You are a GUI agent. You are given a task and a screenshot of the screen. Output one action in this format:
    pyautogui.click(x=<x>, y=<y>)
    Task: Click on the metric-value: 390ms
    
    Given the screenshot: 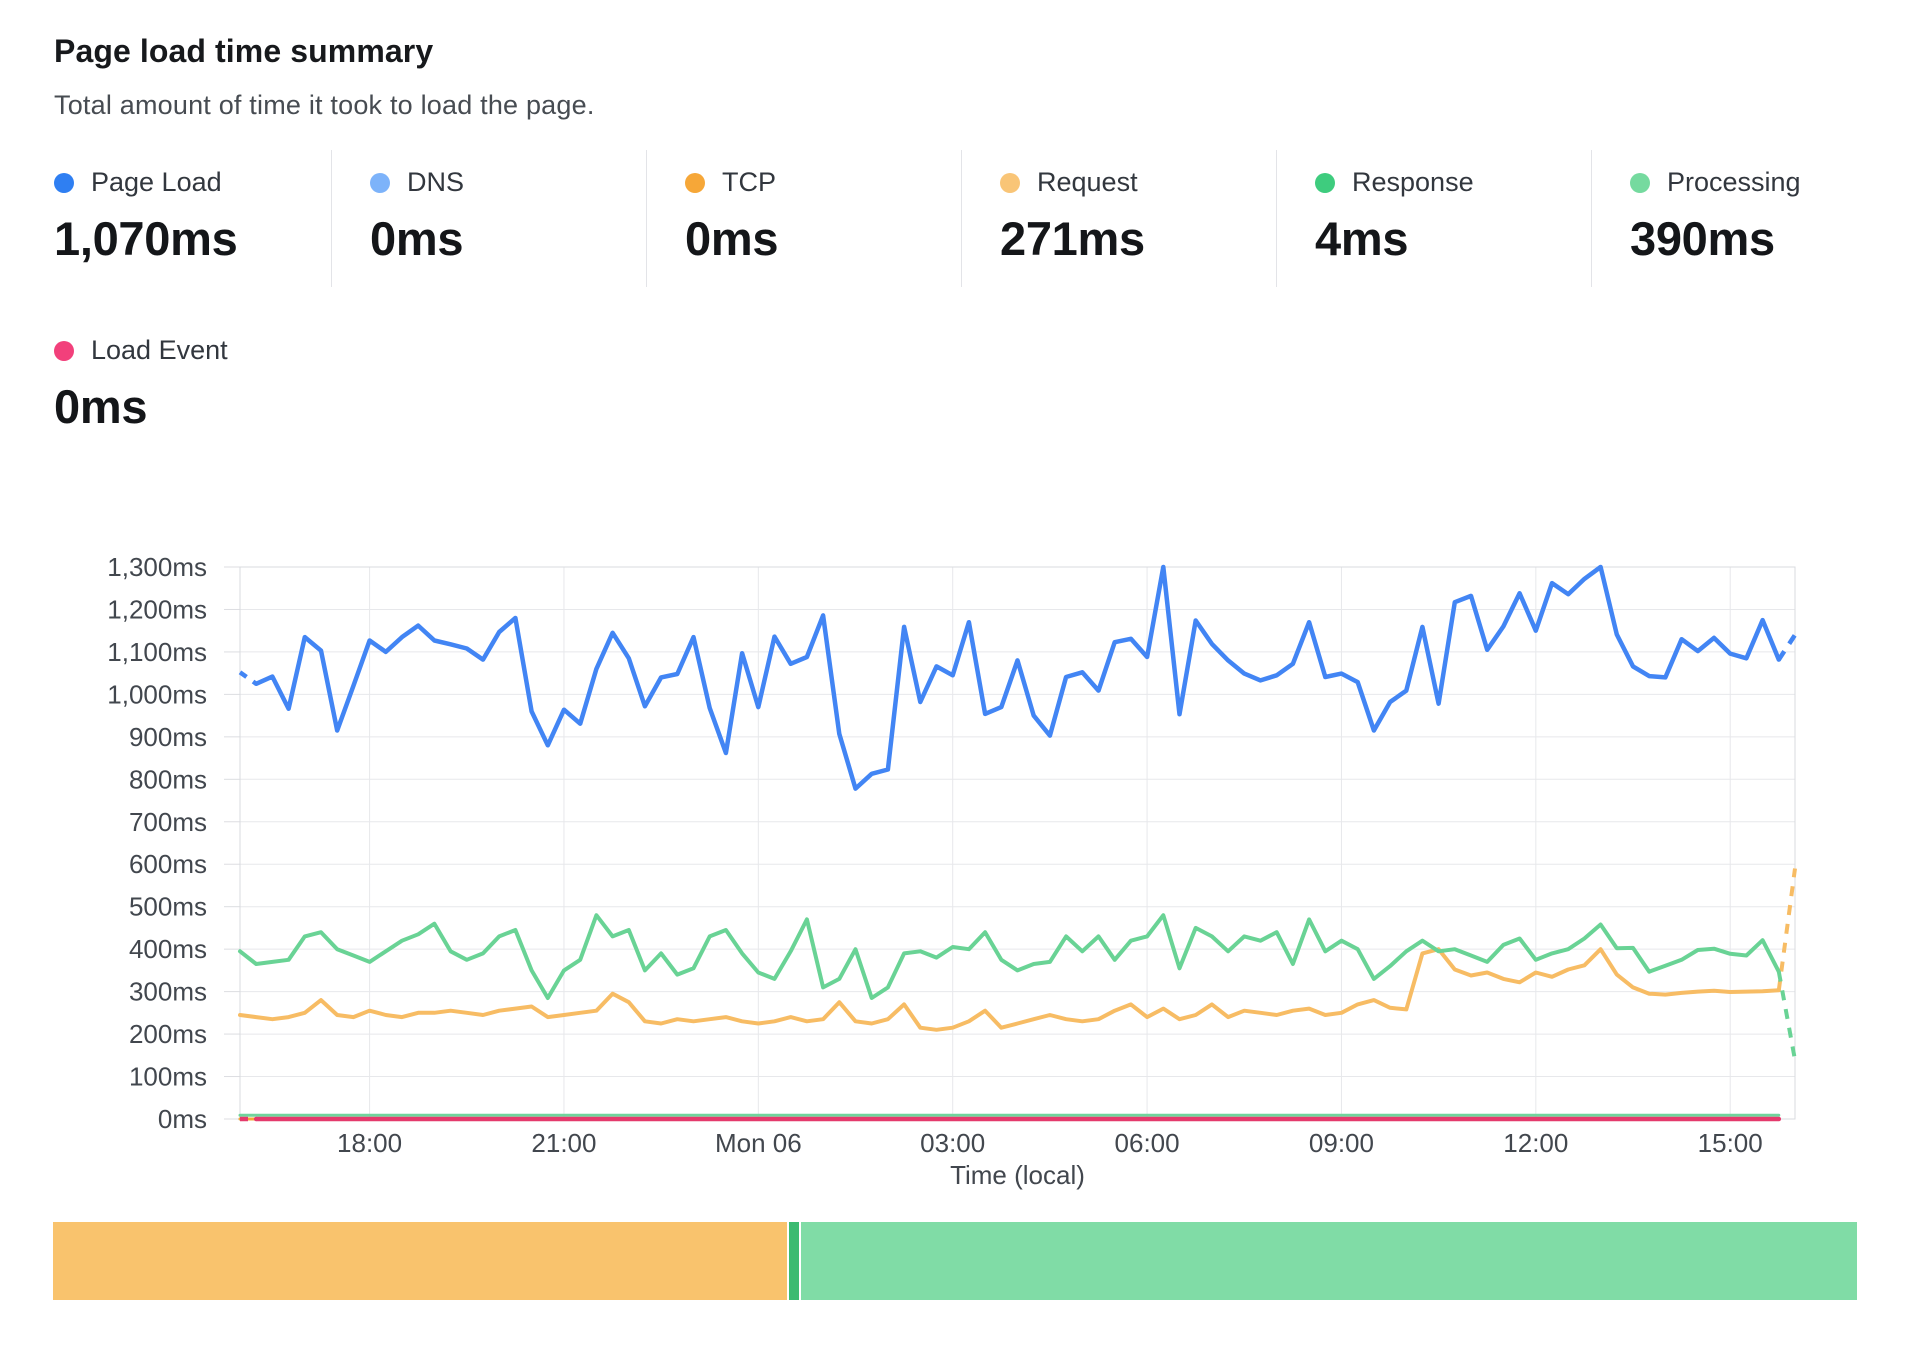 What is the action you would take?
    pyautogui.click(x=1702, y=238)
    